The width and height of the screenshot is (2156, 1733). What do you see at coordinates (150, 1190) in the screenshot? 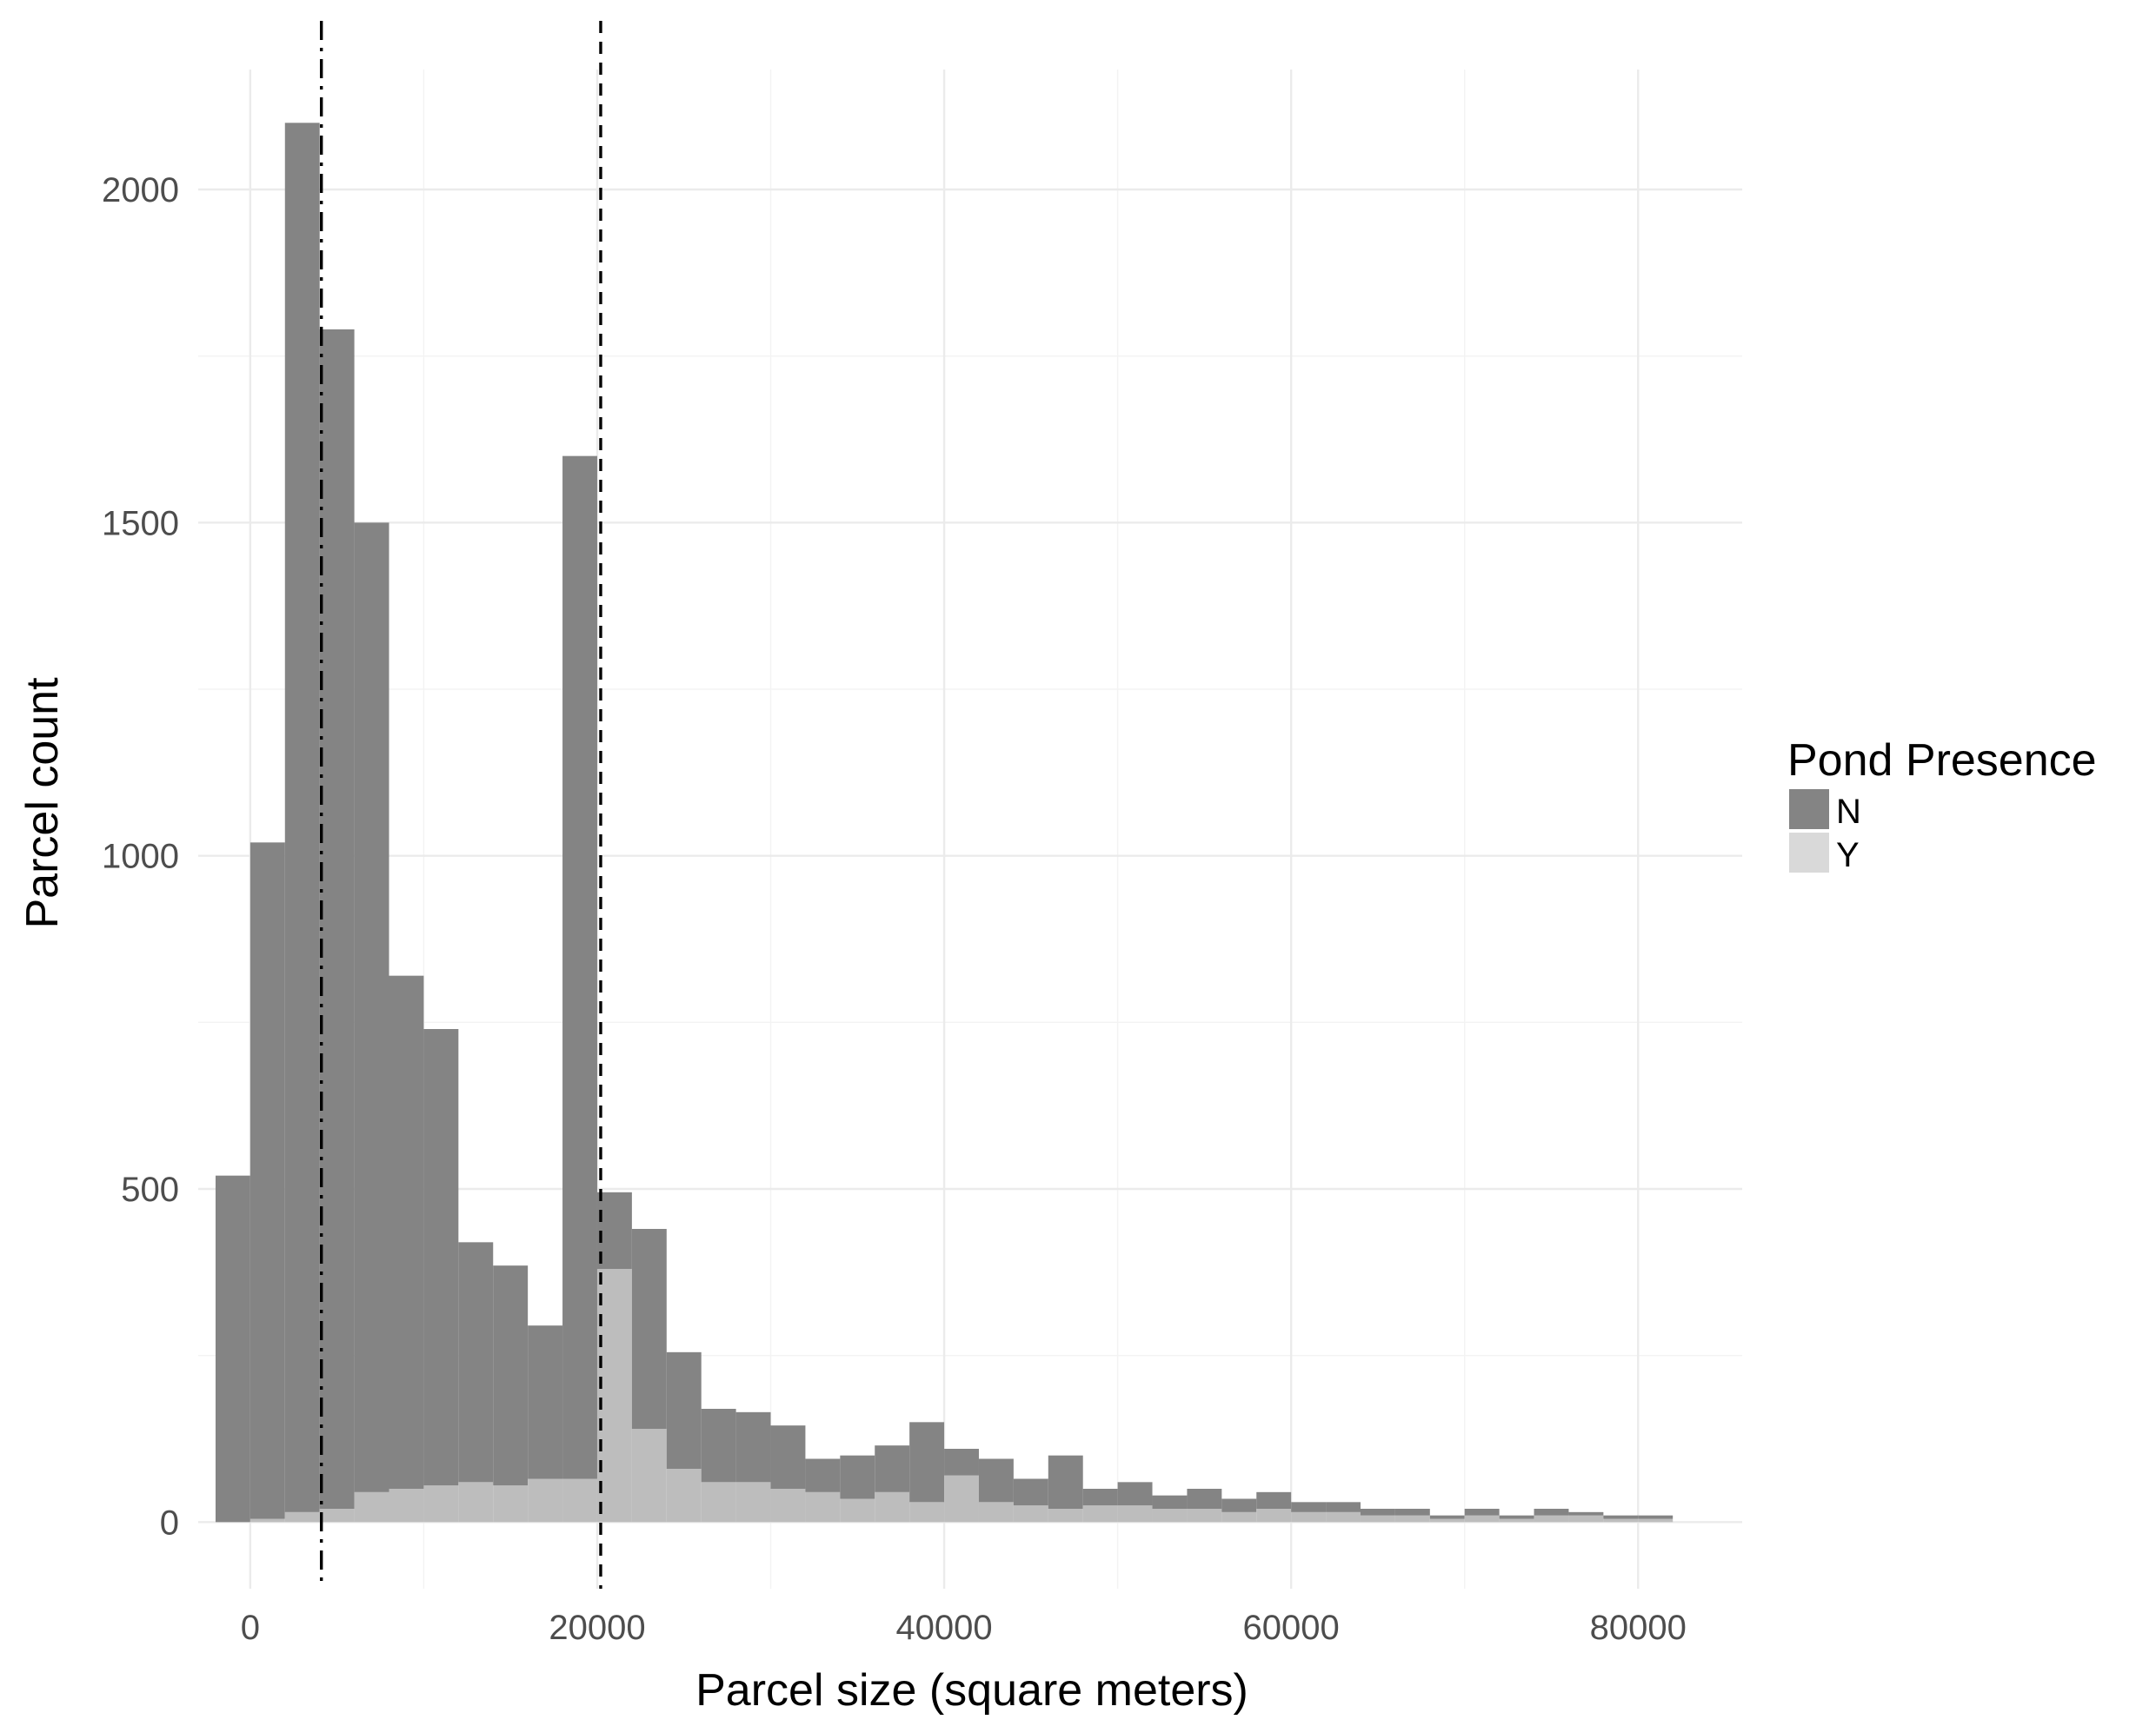
I see `y-tick-label: 500` at bounding box center [150, 1190].